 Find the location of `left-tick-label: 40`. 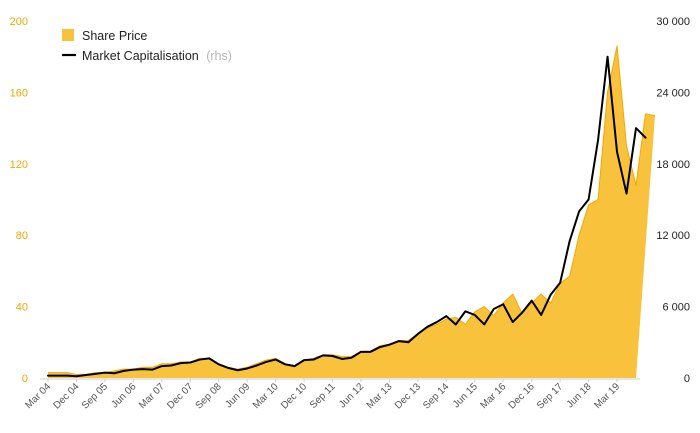

left-tick-label: 40 is located at coordinates (22, 308).